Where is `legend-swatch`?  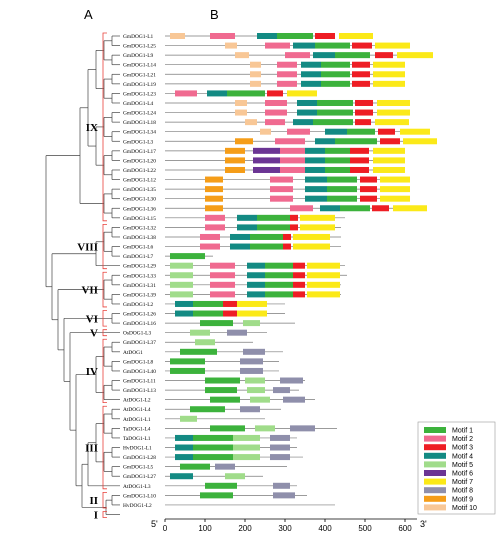
legend-swatch is located at coordinates (435, 473).